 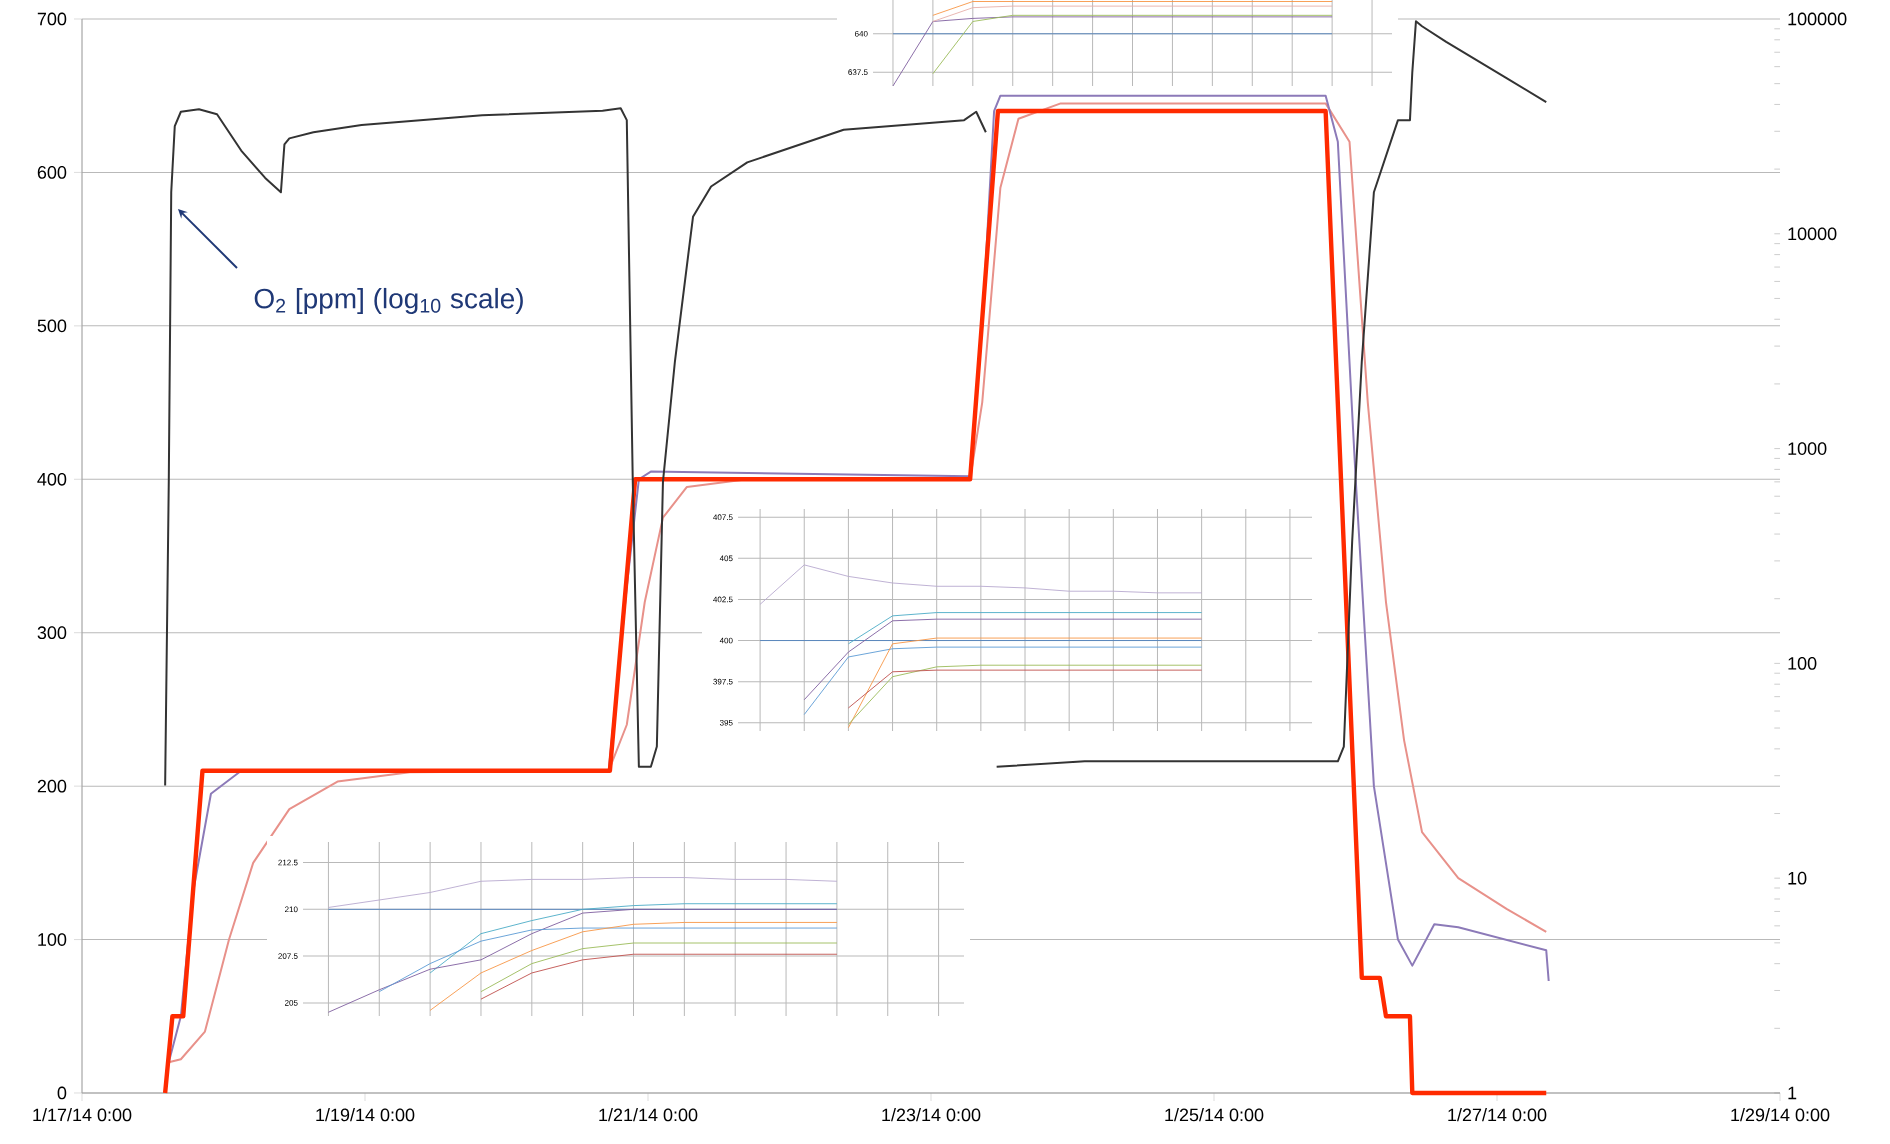 What do you see at coordinates (1812, 234) in the screenshot?
I see `y2-tick-label: 10000` at bounding box center [1812, 234].